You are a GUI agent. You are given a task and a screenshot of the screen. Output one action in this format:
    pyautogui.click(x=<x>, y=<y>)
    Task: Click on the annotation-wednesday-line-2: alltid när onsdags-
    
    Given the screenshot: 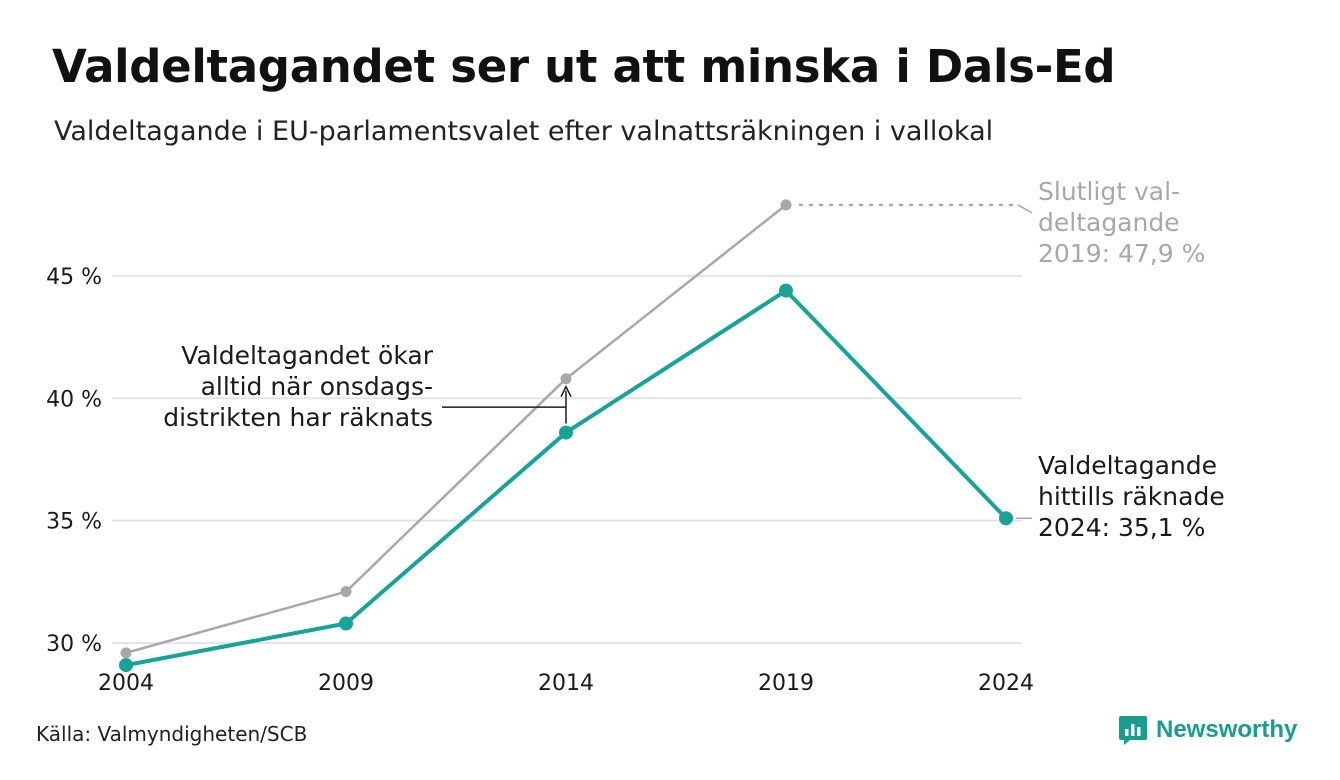 What is the action you would take?
    pyautogui.click(x=317, y=386)
    